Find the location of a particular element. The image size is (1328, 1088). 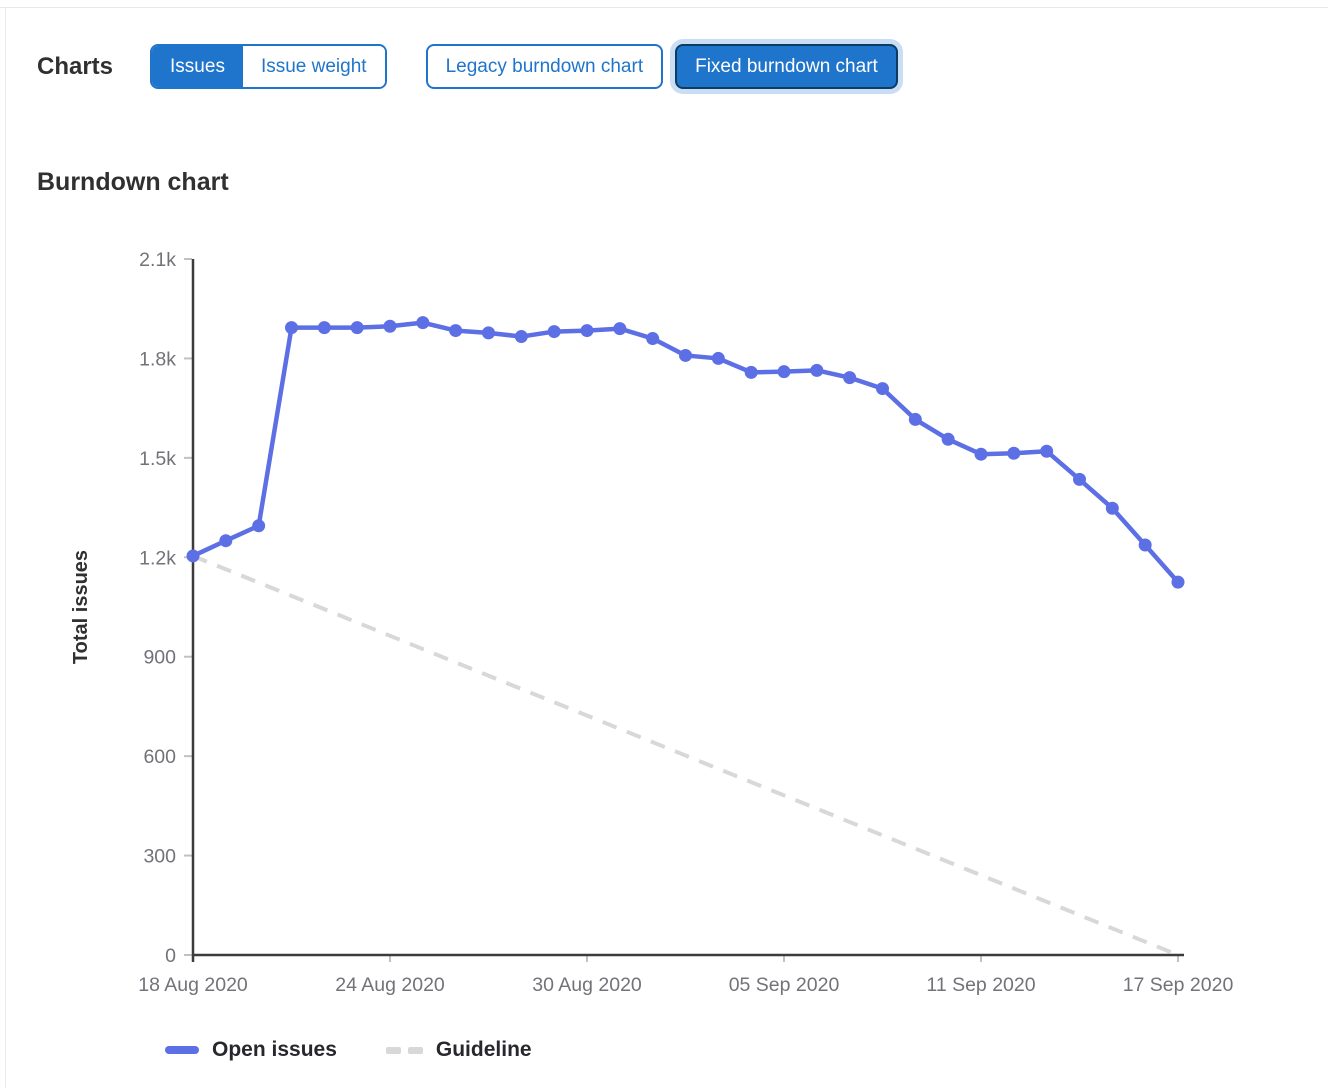

charts-label: Charts is located at coordinates (75, 66).